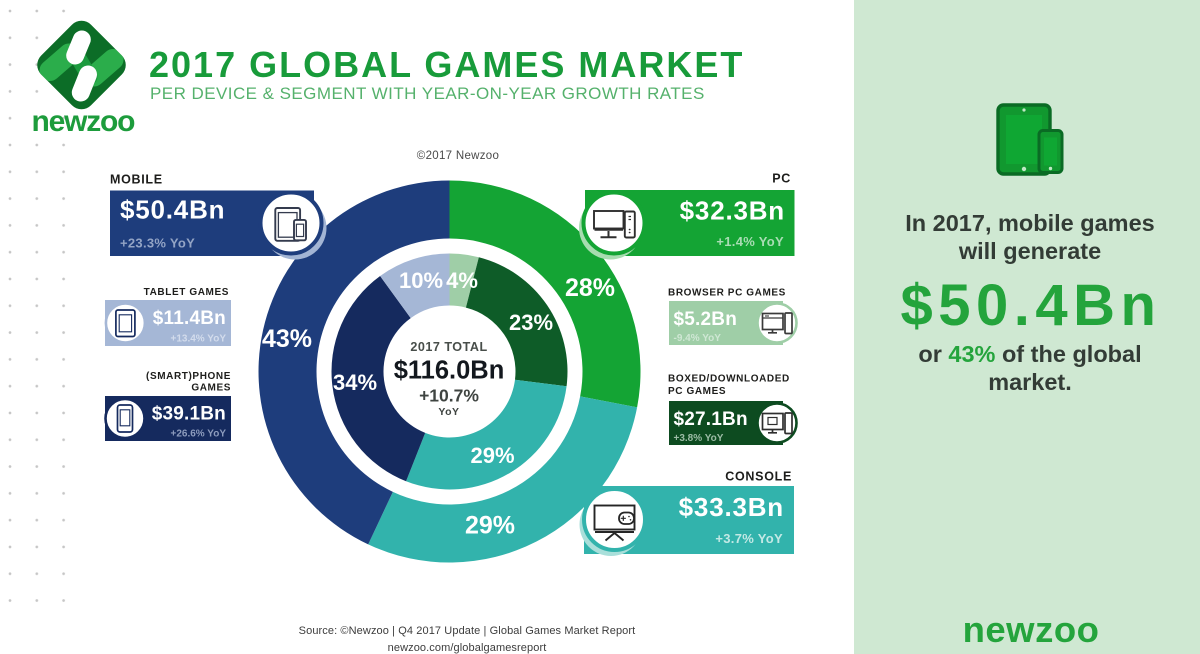 This screenshot has height=654, width=1200. I want to click on svg-text: ©2017 Newzoo, so click(458, 156).